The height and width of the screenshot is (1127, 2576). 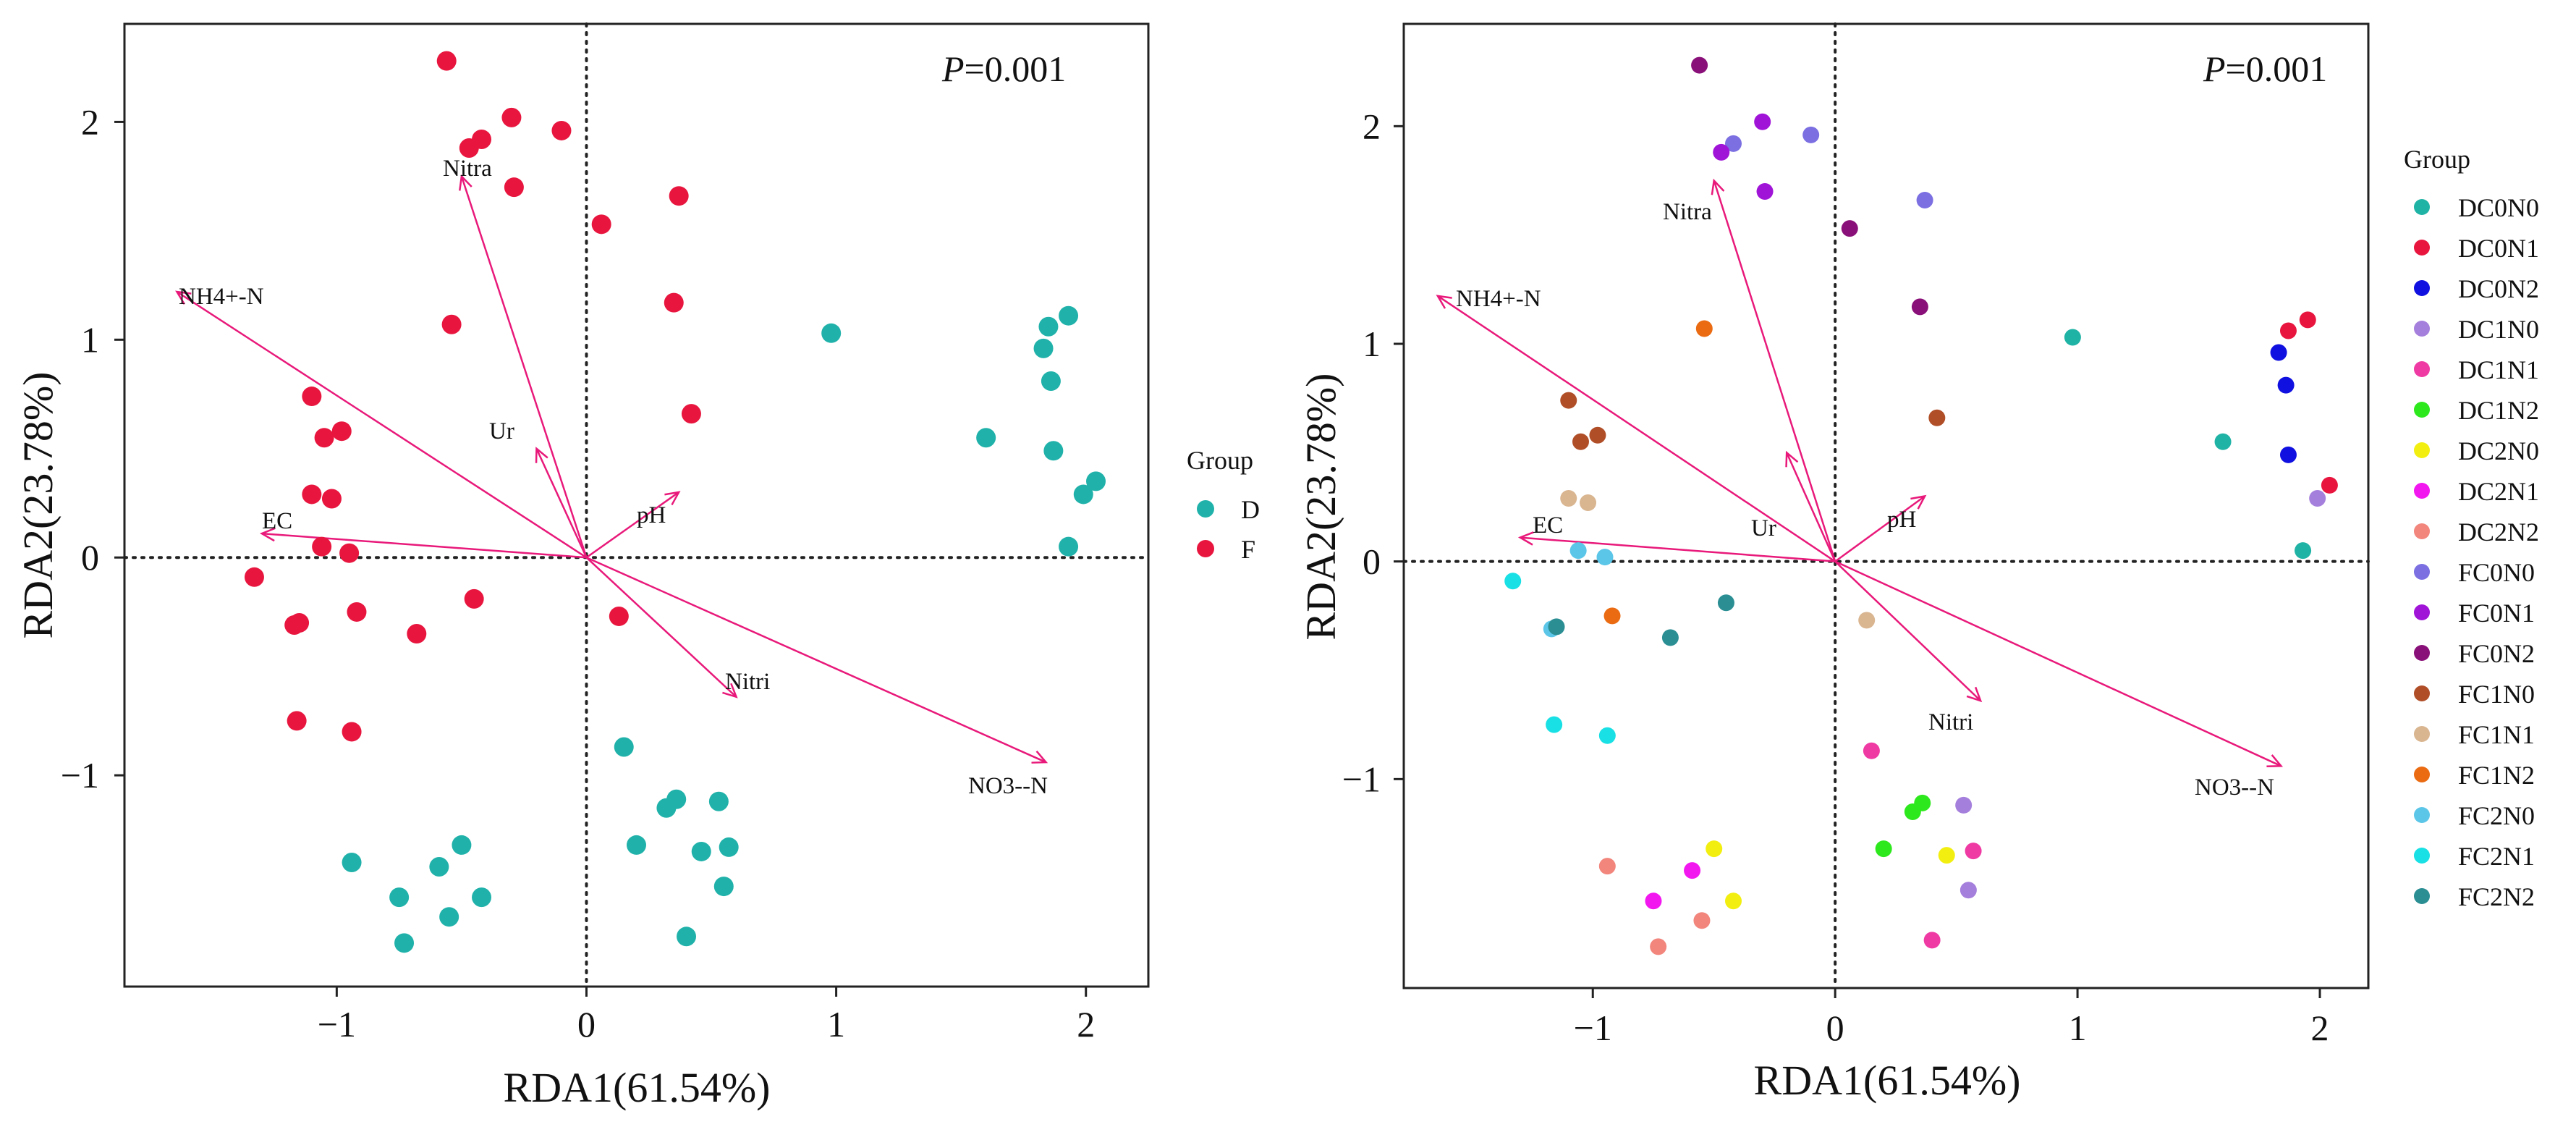 What do you see at coordinates (2498, 288) in the screenshot?
I see `legend-label-dc0n2: DC0N2` at bounding box center [2498, 288].